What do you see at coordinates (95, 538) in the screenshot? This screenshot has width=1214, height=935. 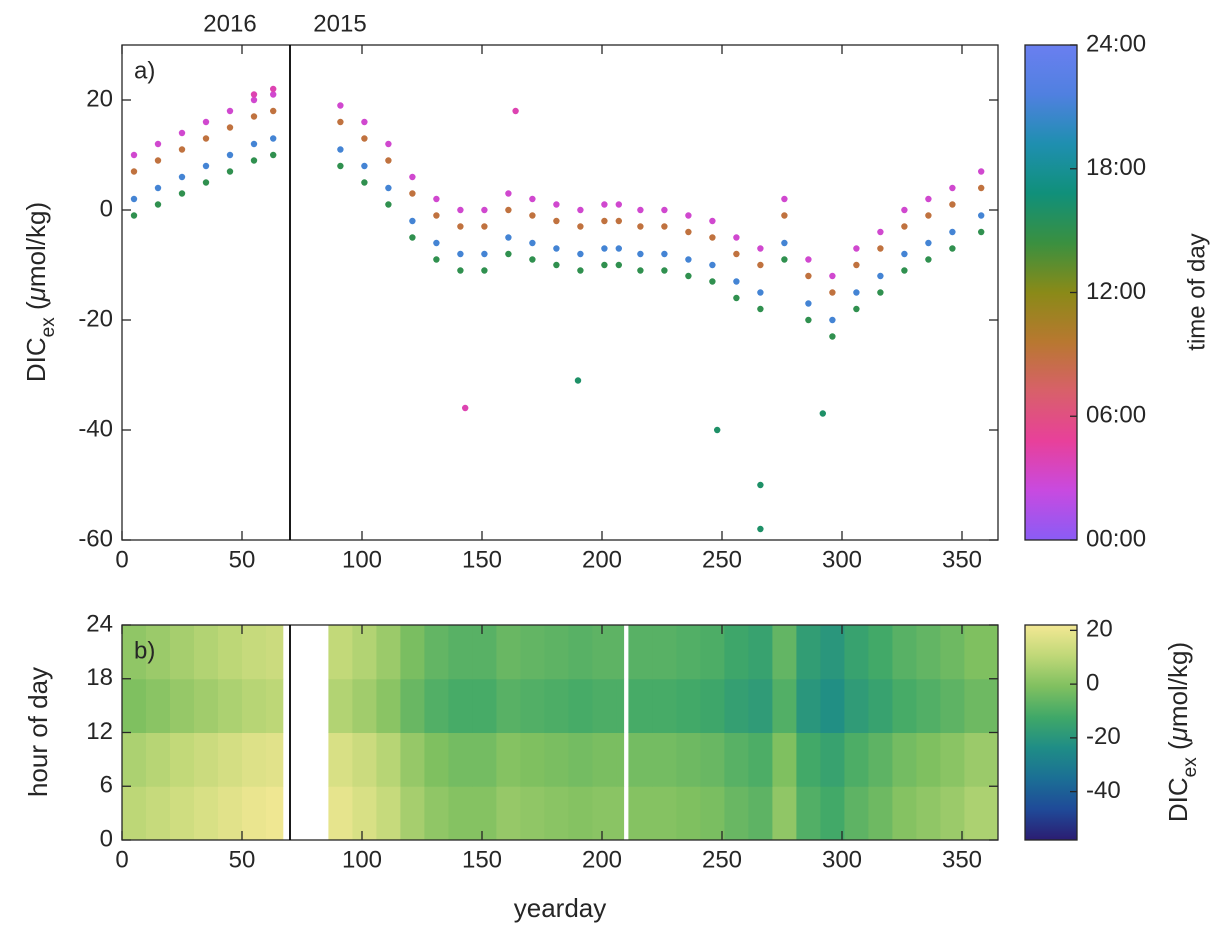 I see `y-tick-label: -60` at bounding box center [95, 538].